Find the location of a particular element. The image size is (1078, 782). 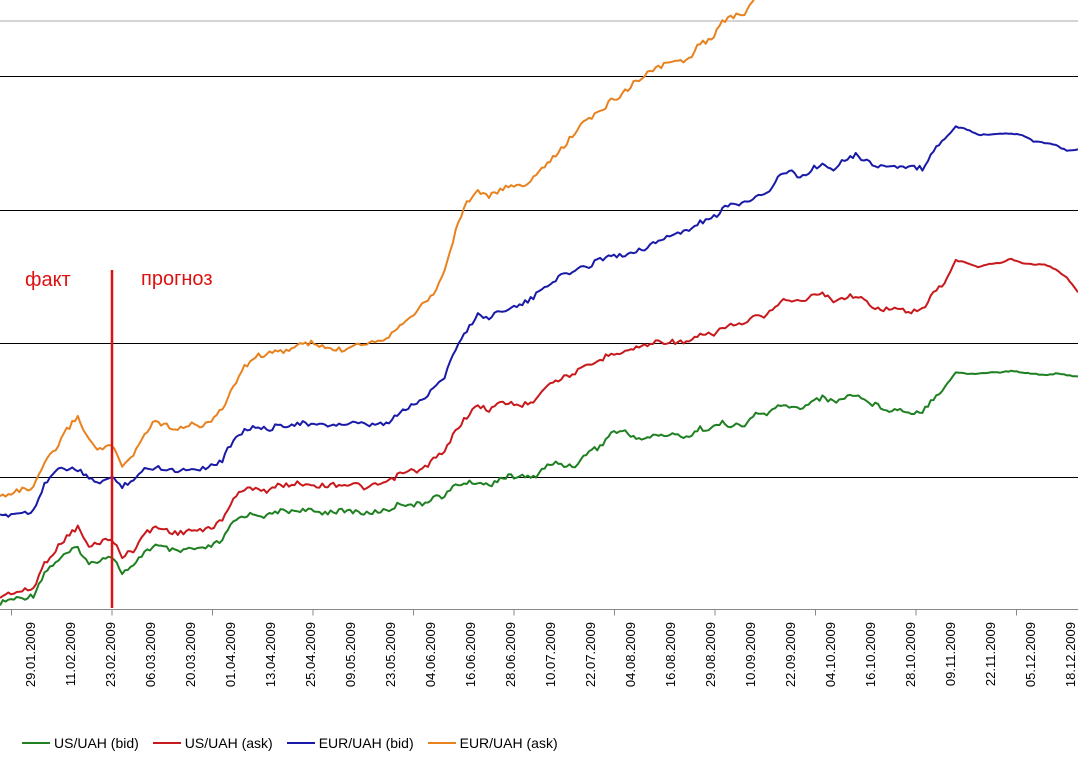

x-tick-label: 29.08.2009 is located at coordinates (710, 654).